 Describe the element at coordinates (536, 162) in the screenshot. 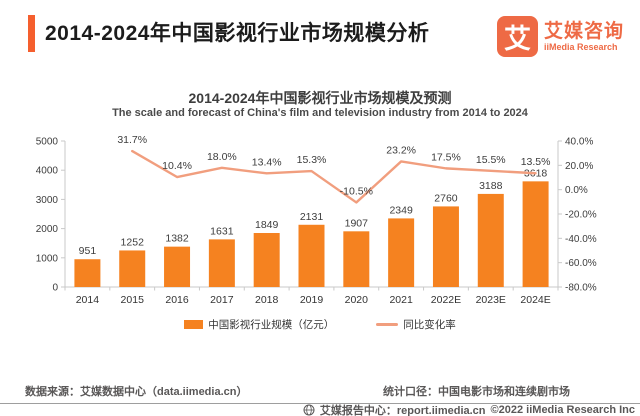

I see `svg-text: 13.5%` at that location.